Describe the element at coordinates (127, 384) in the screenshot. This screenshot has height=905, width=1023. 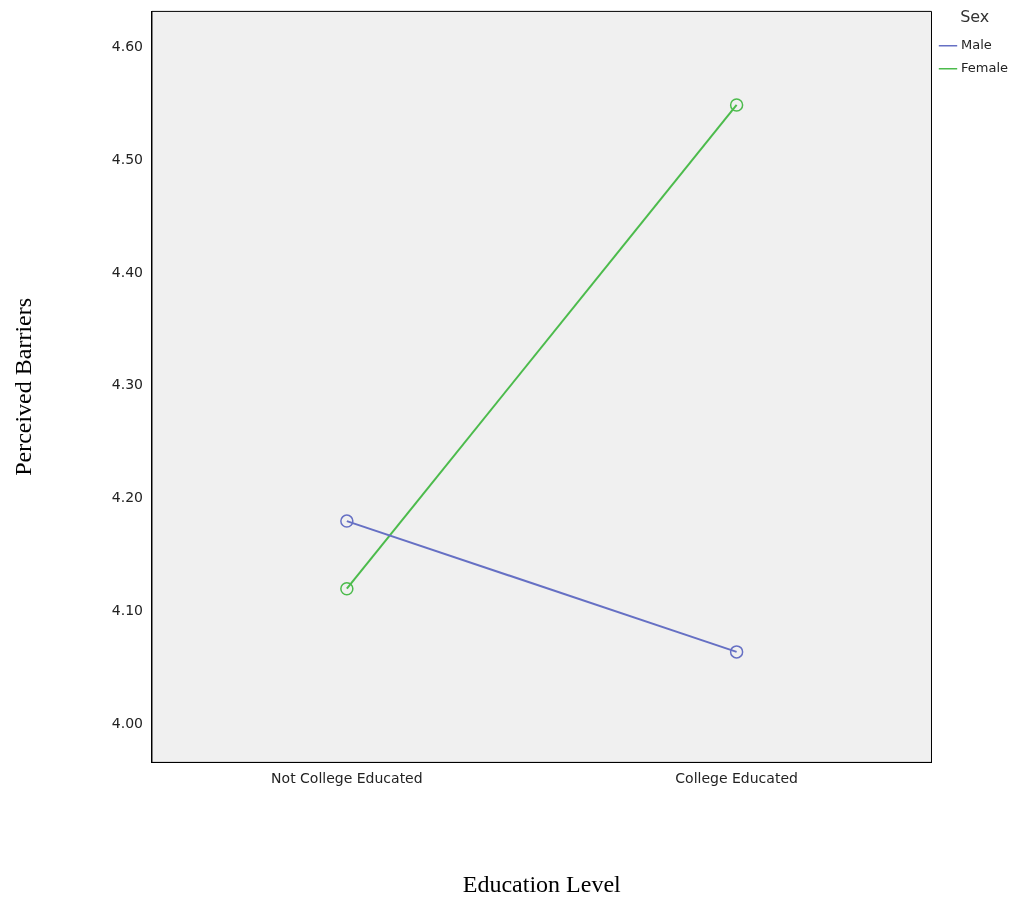
I see `y-tick-label: 4.30` at that location.